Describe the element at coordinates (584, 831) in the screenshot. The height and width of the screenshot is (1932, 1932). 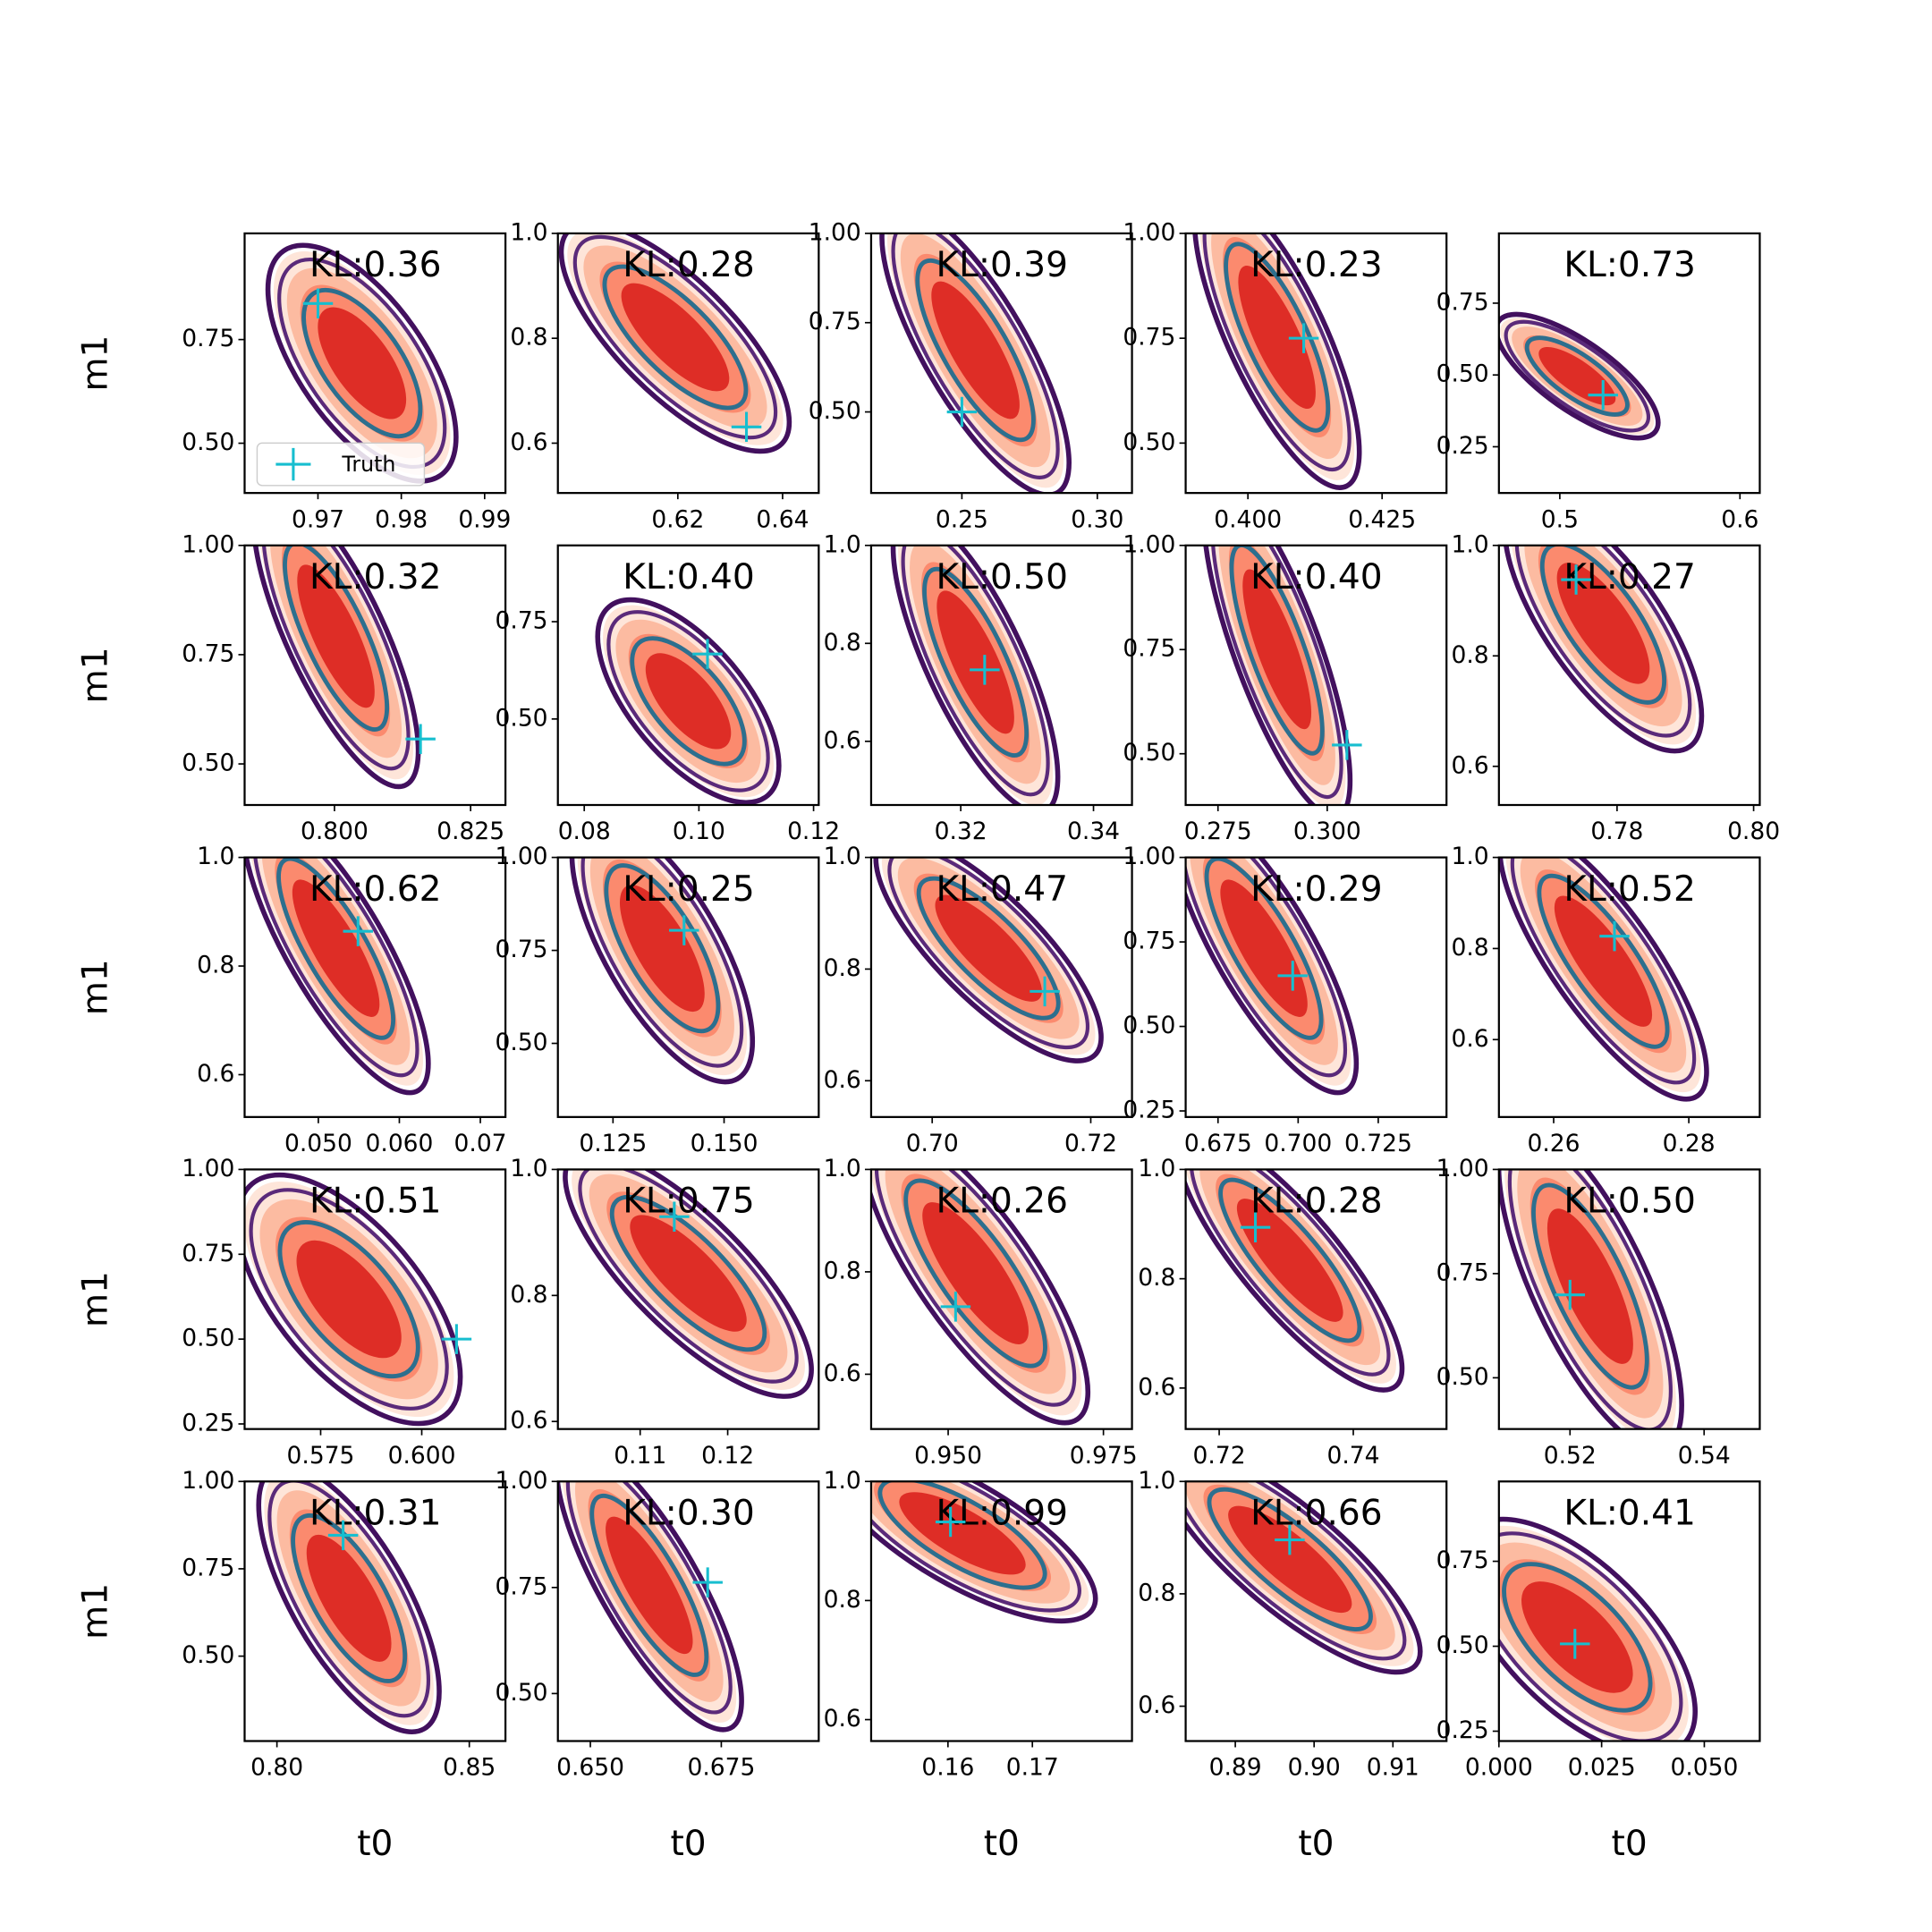
I see `x-tick-label: 0.08` at that location.